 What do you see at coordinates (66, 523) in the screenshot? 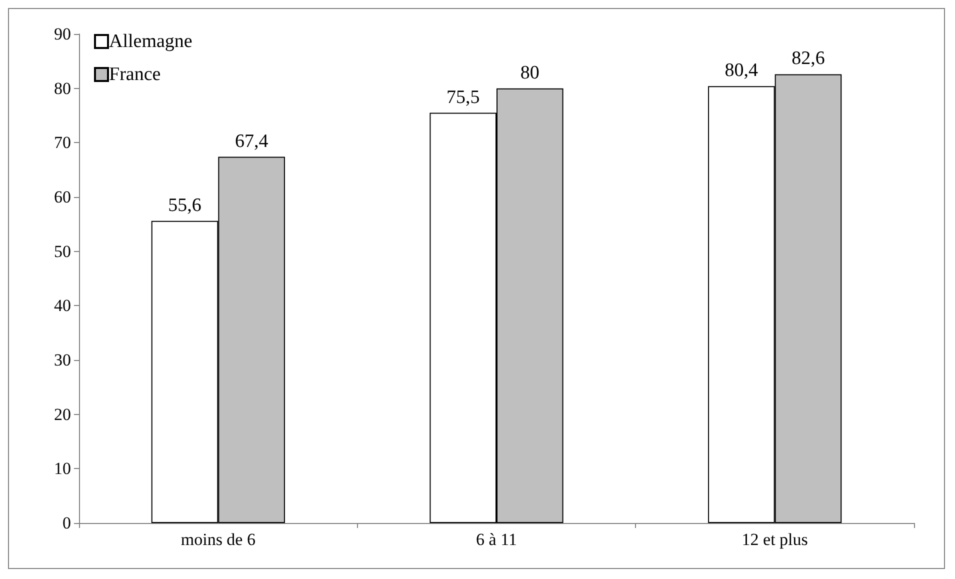
I see `y-tick-label: 0` at bounding box center [66, 523].